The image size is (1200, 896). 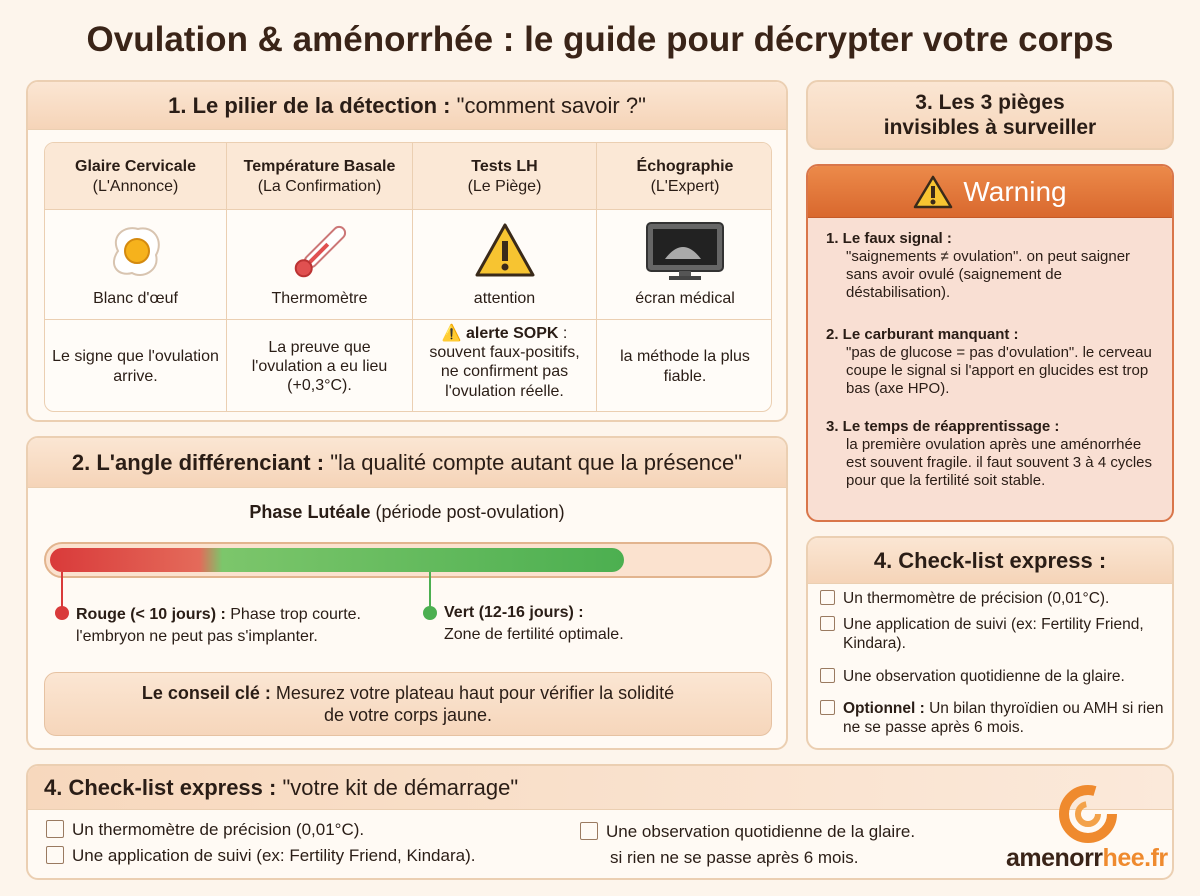 I want to click on heading-label: 2. L'angle différenciant :, so click(x=198, y=462).